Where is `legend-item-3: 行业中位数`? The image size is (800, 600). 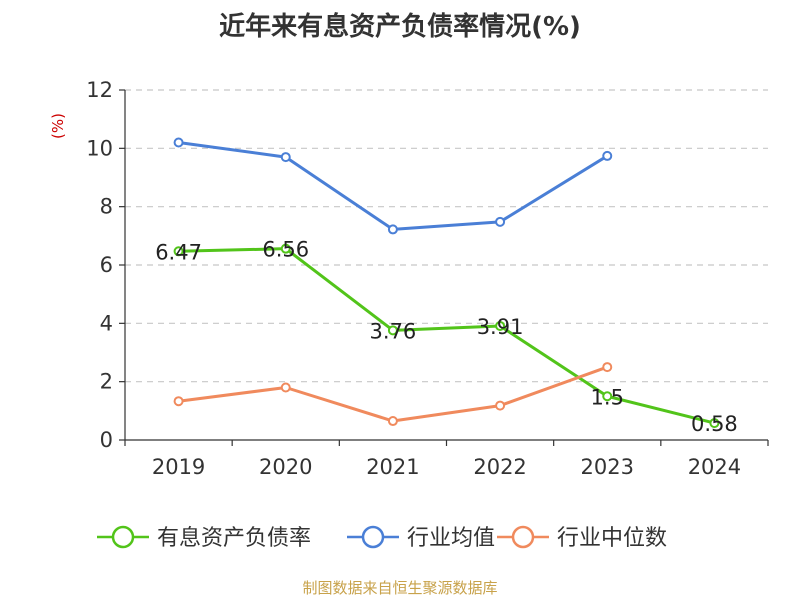
legend-item-3: 行业中位数 is located at coordinates (582, 538).